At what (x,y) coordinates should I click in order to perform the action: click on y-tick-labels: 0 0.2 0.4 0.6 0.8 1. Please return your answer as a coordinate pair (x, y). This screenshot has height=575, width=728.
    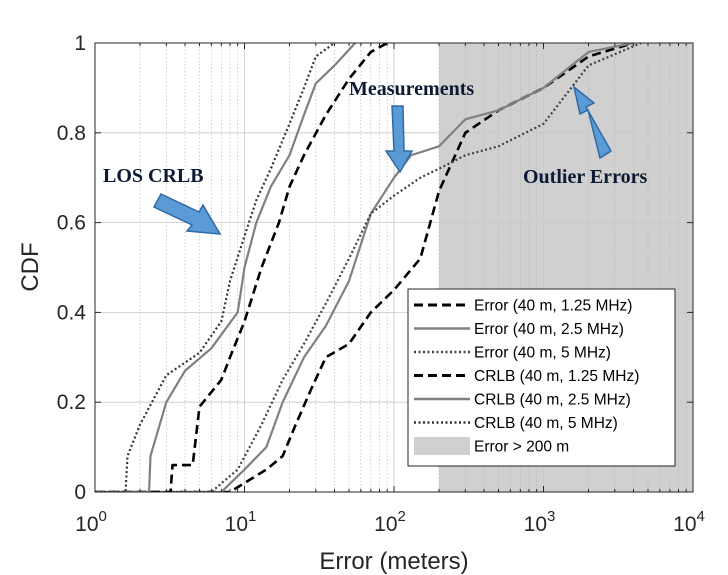
    Looking at the image, I should click on (72, 268).